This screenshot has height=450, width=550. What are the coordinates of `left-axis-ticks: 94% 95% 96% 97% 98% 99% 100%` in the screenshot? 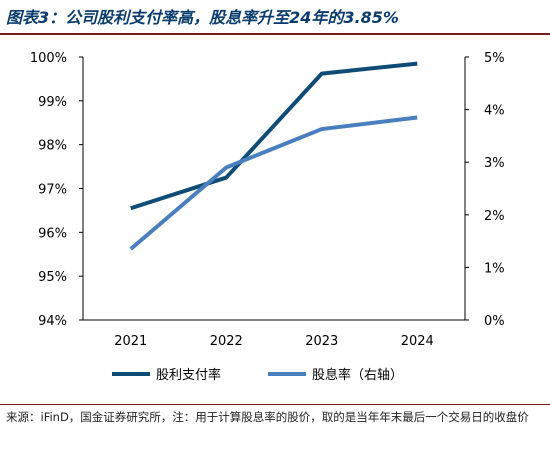 It's located at (56, 190).